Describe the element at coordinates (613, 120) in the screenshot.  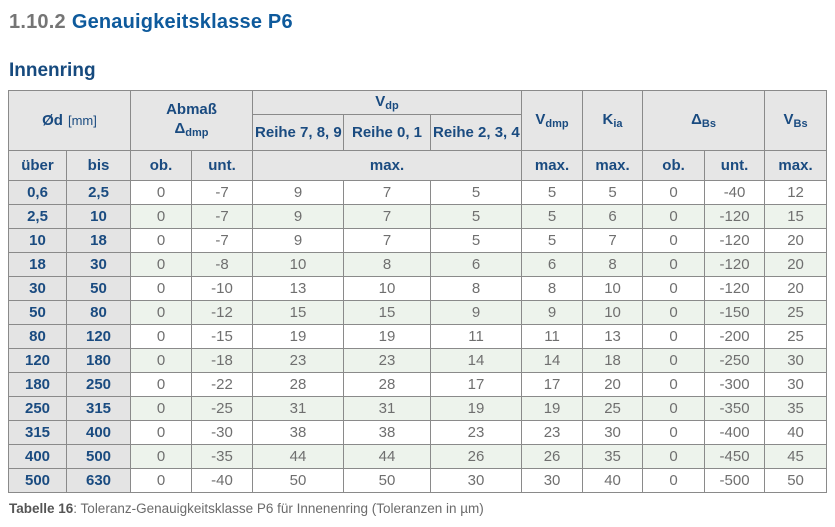
I see `header-kia: Kia` at that location.